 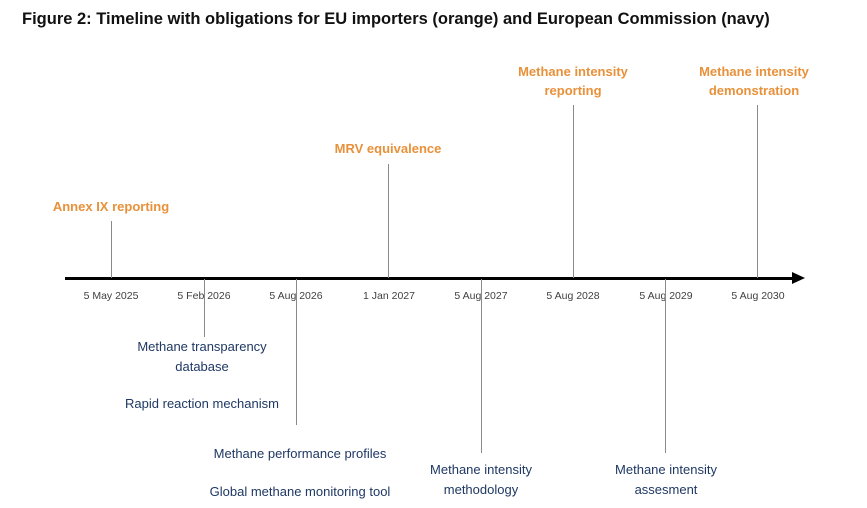 What do you see at coordinates (481, 489) in the screenshot?
I see `label-line: methodology` at bounding box center [481, 489].